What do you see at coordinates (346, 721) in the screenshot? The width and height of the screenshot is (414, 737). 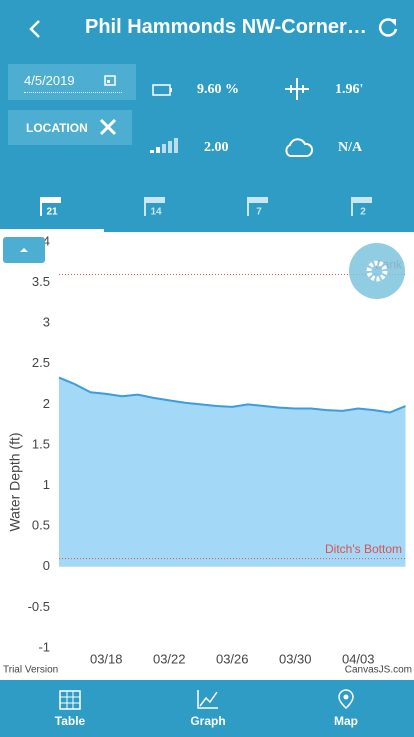 I see `nav-label: Map` at bounding box center [346, 721].